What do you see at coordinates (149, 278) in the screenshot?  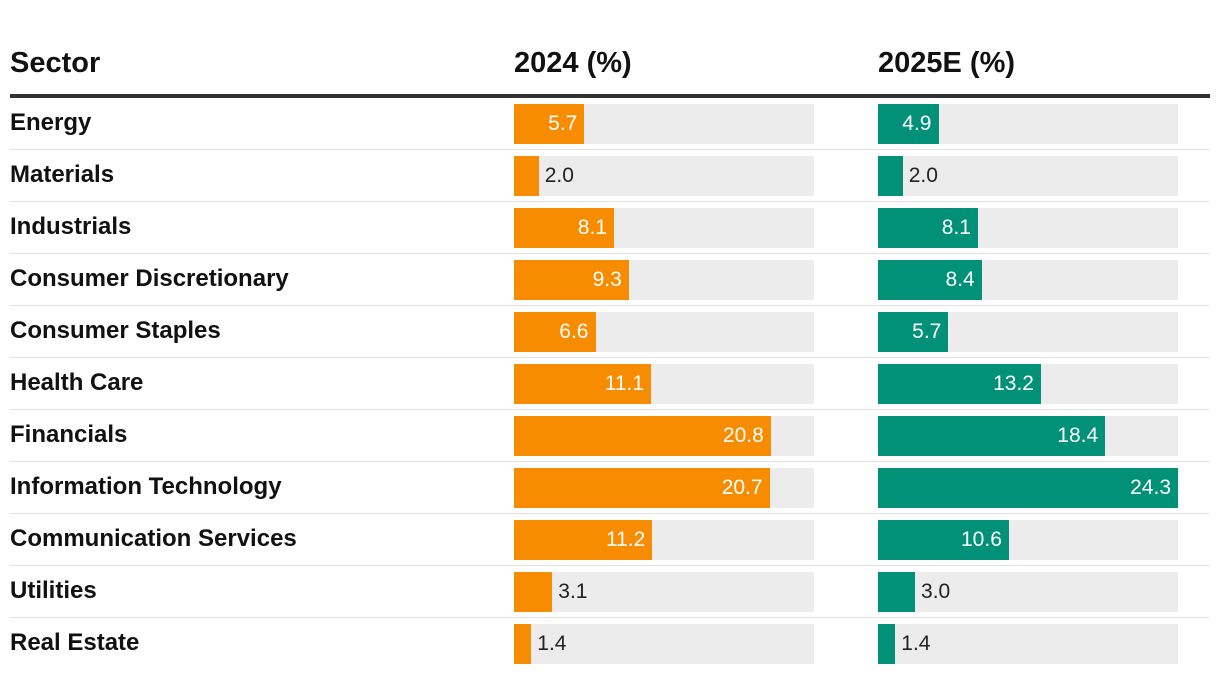 I see `sector-label: Consumer Discretionary` at bounding box center [149, 278].